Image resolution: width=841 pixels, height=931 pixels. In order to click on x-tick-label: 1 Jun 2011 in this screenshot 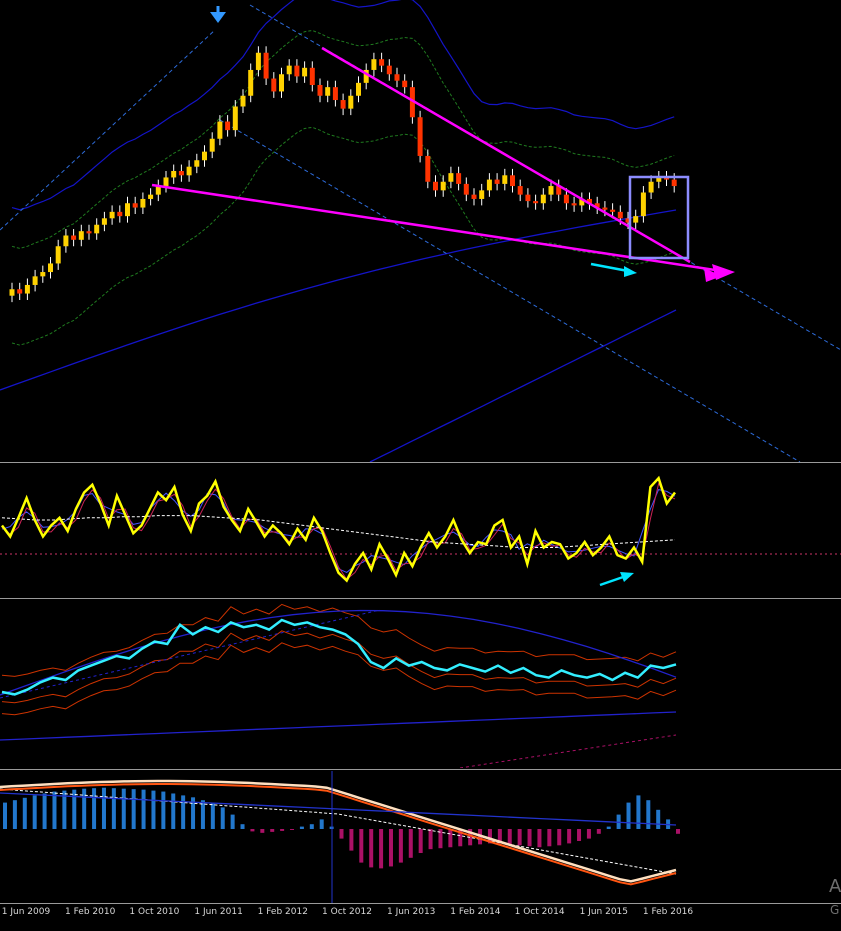, I will do `click(218, 912)`.